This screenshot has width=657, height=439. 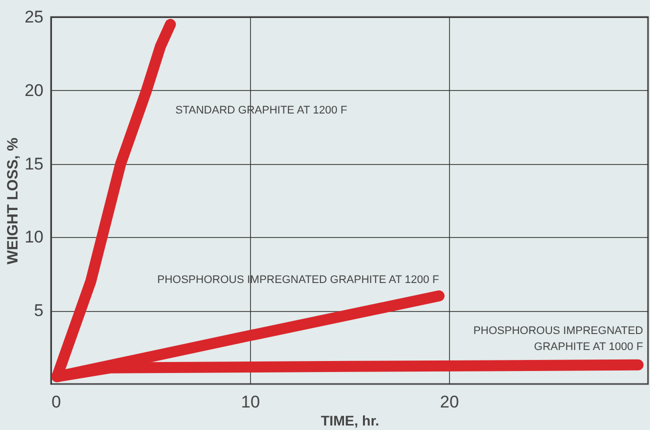 What do you see at coordinates (350, 420) in the screenshot?
I see `x-axis-title: TIME, hr.` at bounding box center [350, 420].